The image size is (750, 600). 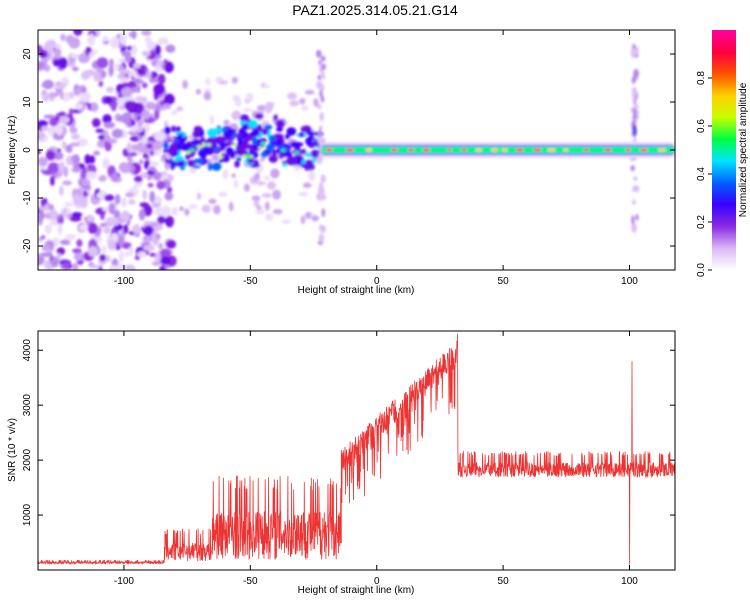 What do you see at coordinates (377, 581) in the screenshot?
I see `snr-x-tick-label: 0` at bounding box center [377, 581].